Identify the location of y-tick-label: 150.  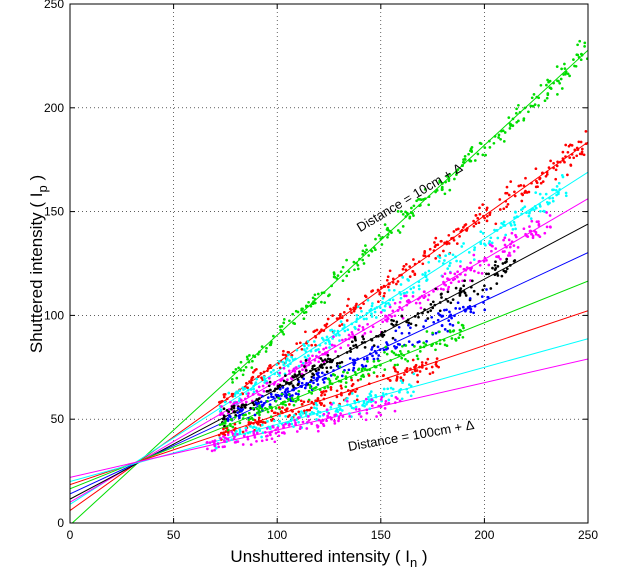
(54, 212).